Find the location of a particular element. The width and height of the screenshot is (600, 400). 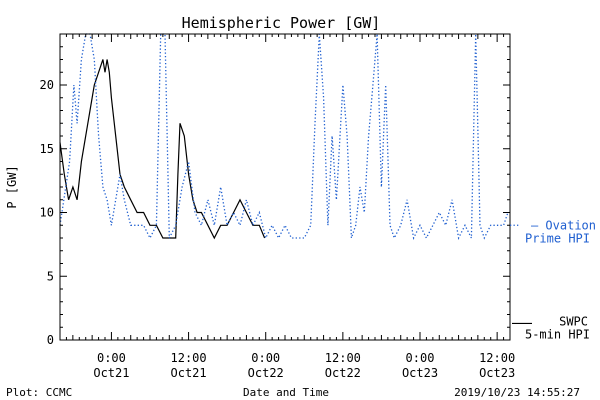

y-tick-label: 10 is located at coordinates (47, 213).